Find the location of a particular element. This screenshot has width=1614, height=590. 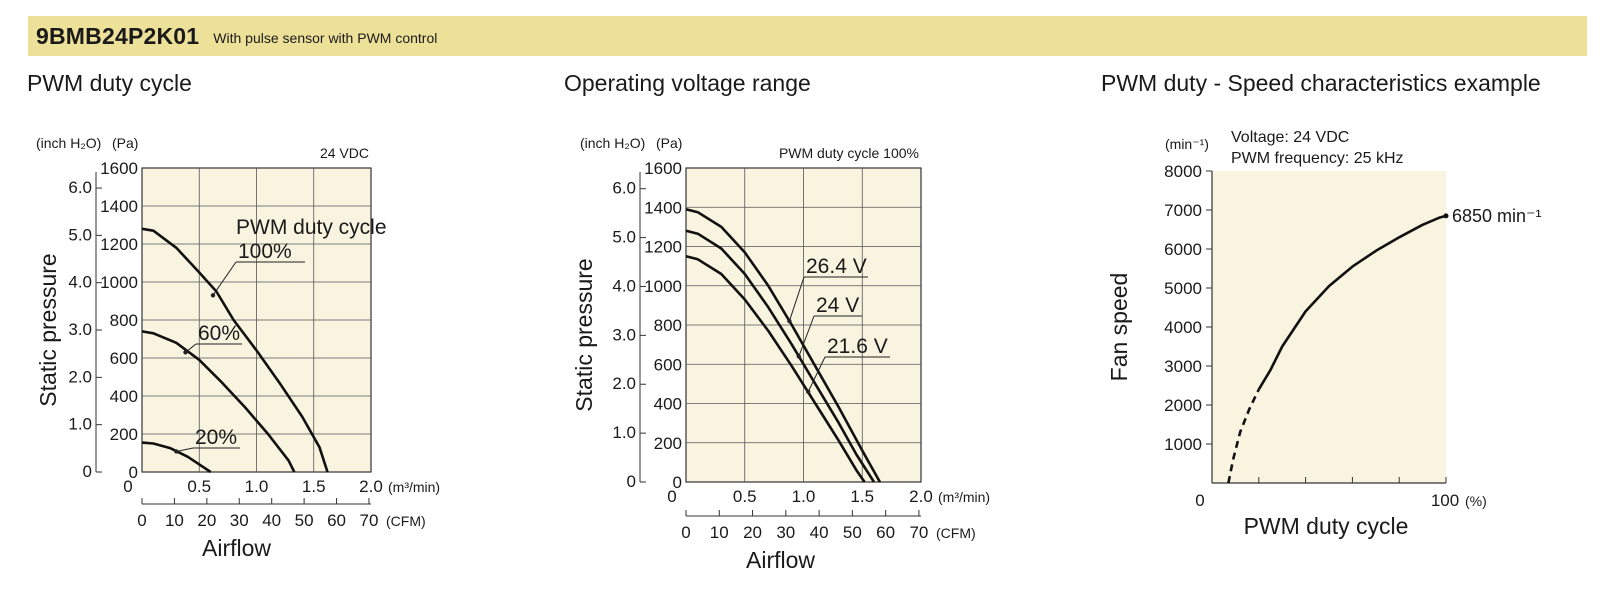

chart1-secondary-y-tick-label: 3.0 is located at coordinates (80, 329).